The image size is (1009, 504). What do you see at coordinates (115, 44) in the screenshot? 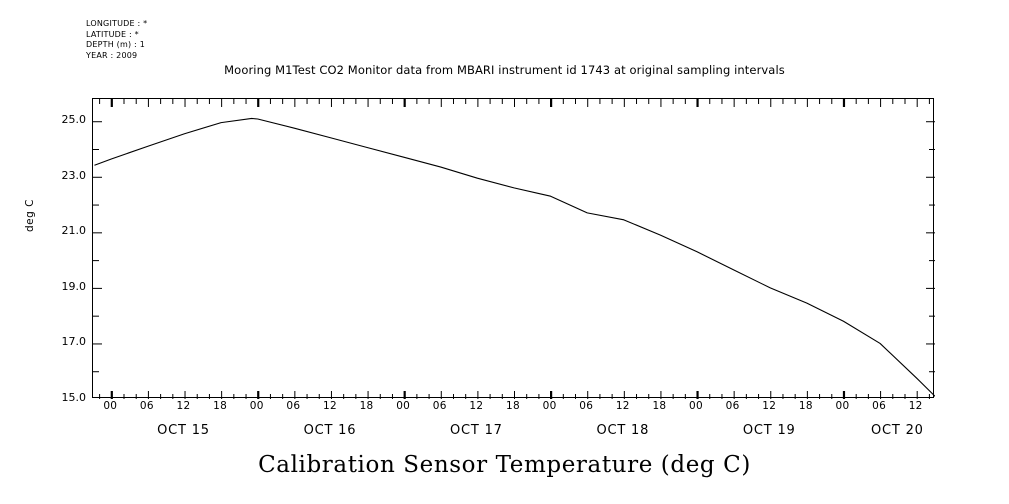
I see `metadata-depth: DEPTH (m) : 1` at bounding box center [115, 44].